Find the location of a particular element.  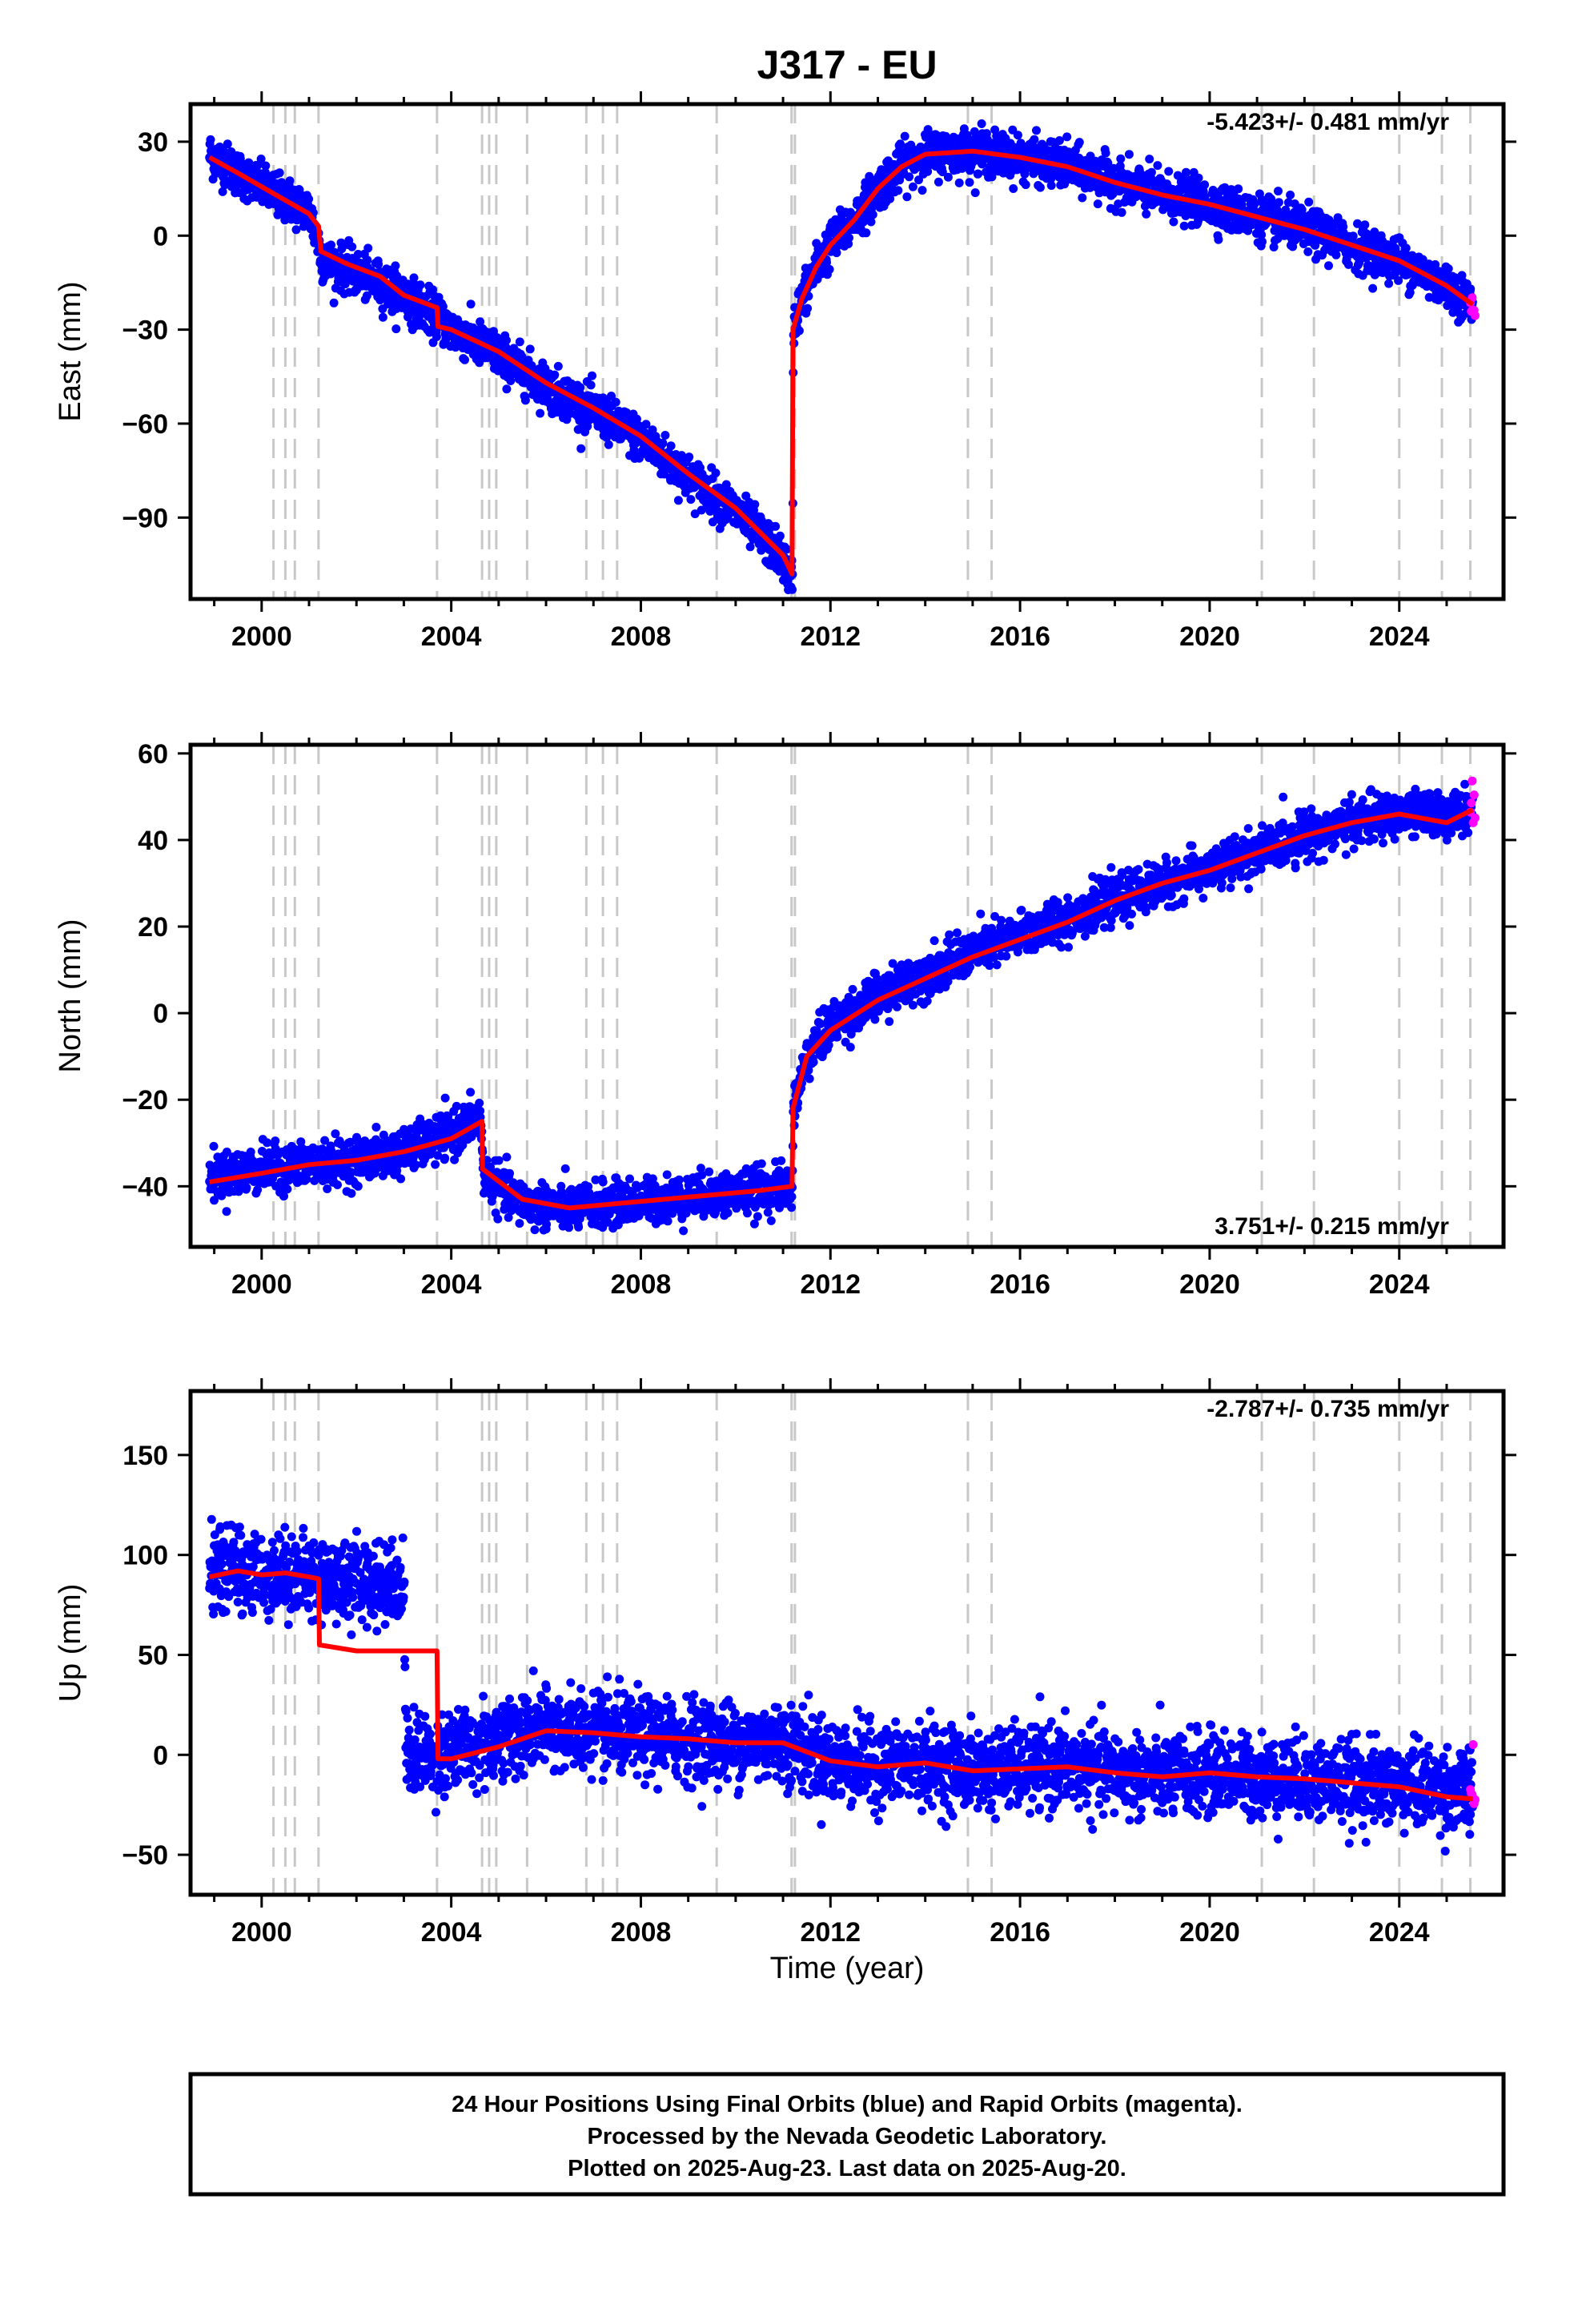

x-tick-label: 2024 is located at coordinates (1399, 636).